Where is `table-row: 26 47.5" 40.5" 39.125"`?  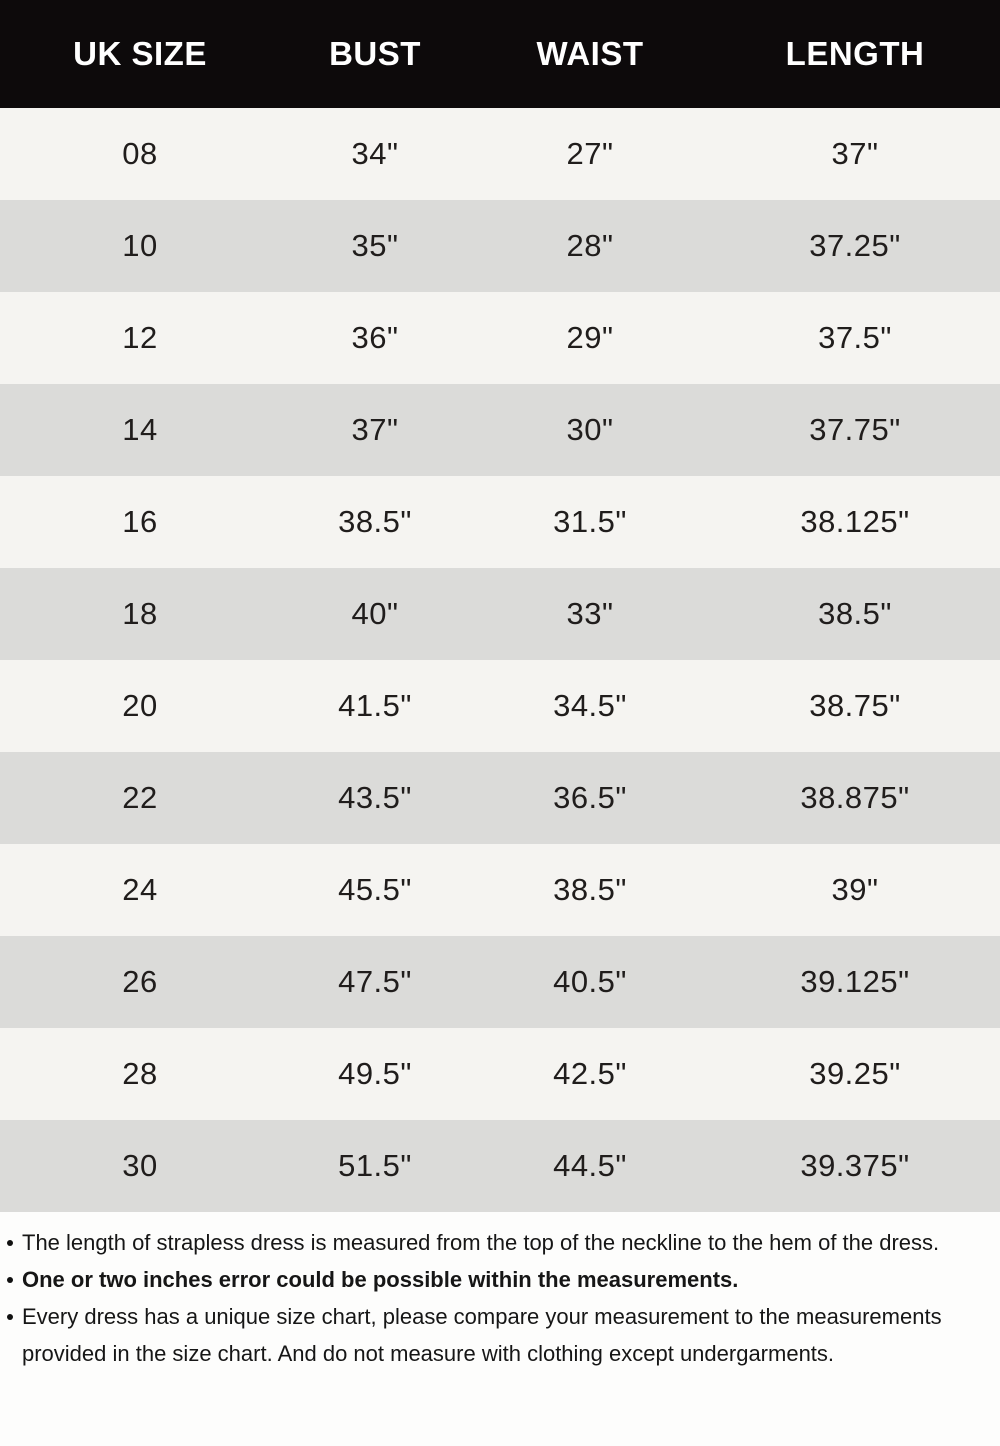
table-row: 26 47.5" 40.5" 39.125" is located at coordinates (500, 982).